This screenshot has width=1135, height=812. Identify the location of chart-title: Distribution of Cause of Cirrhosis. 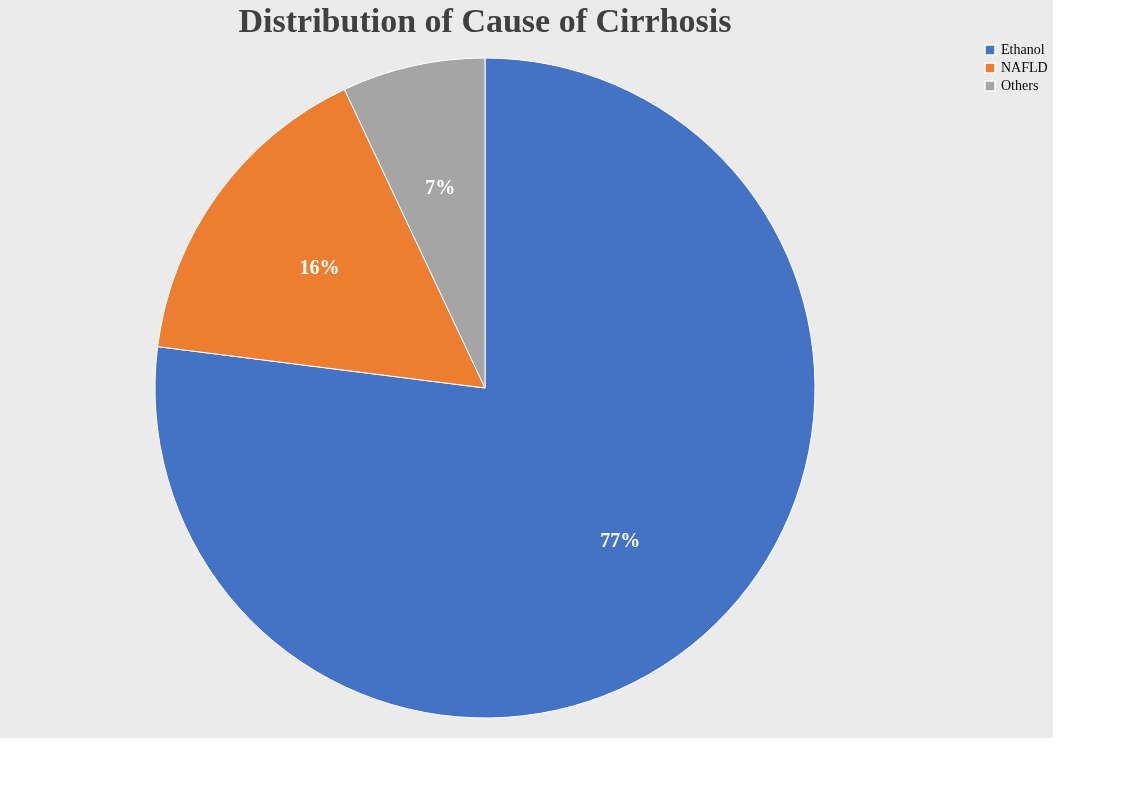
(485, 20).